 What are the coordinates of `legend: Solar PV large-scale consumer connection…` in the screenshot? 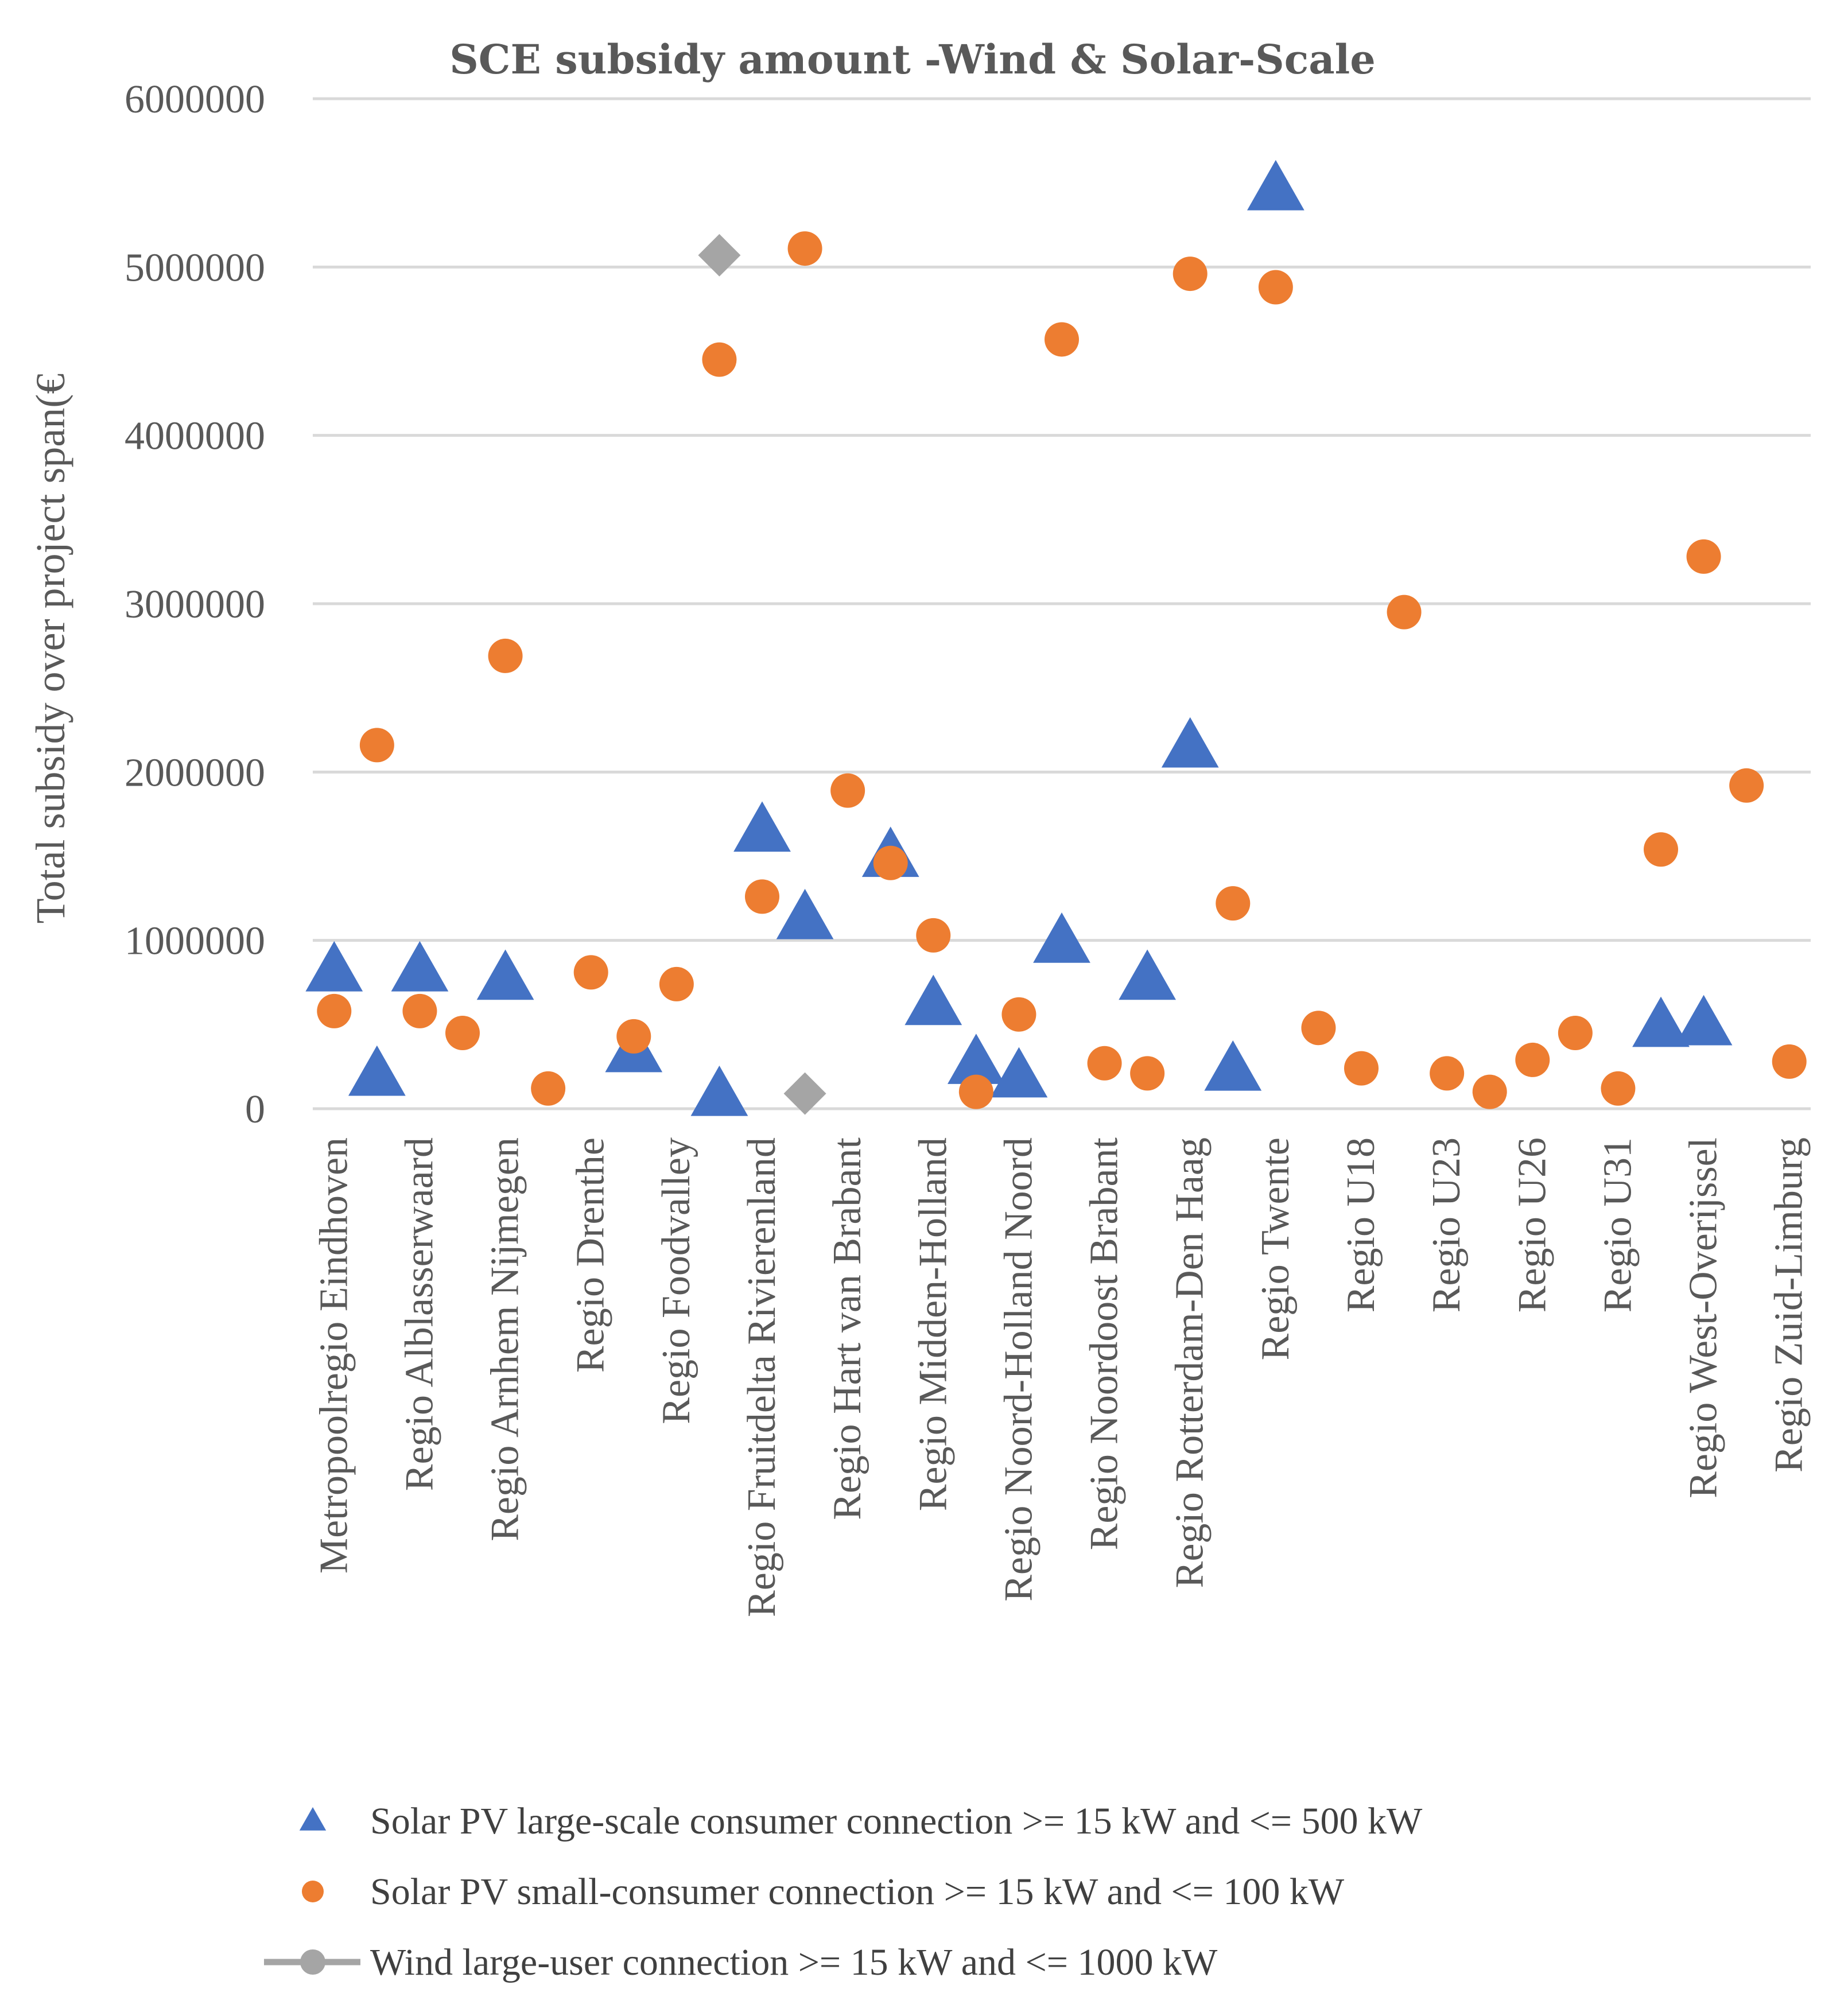 It's located at (843, 1891).